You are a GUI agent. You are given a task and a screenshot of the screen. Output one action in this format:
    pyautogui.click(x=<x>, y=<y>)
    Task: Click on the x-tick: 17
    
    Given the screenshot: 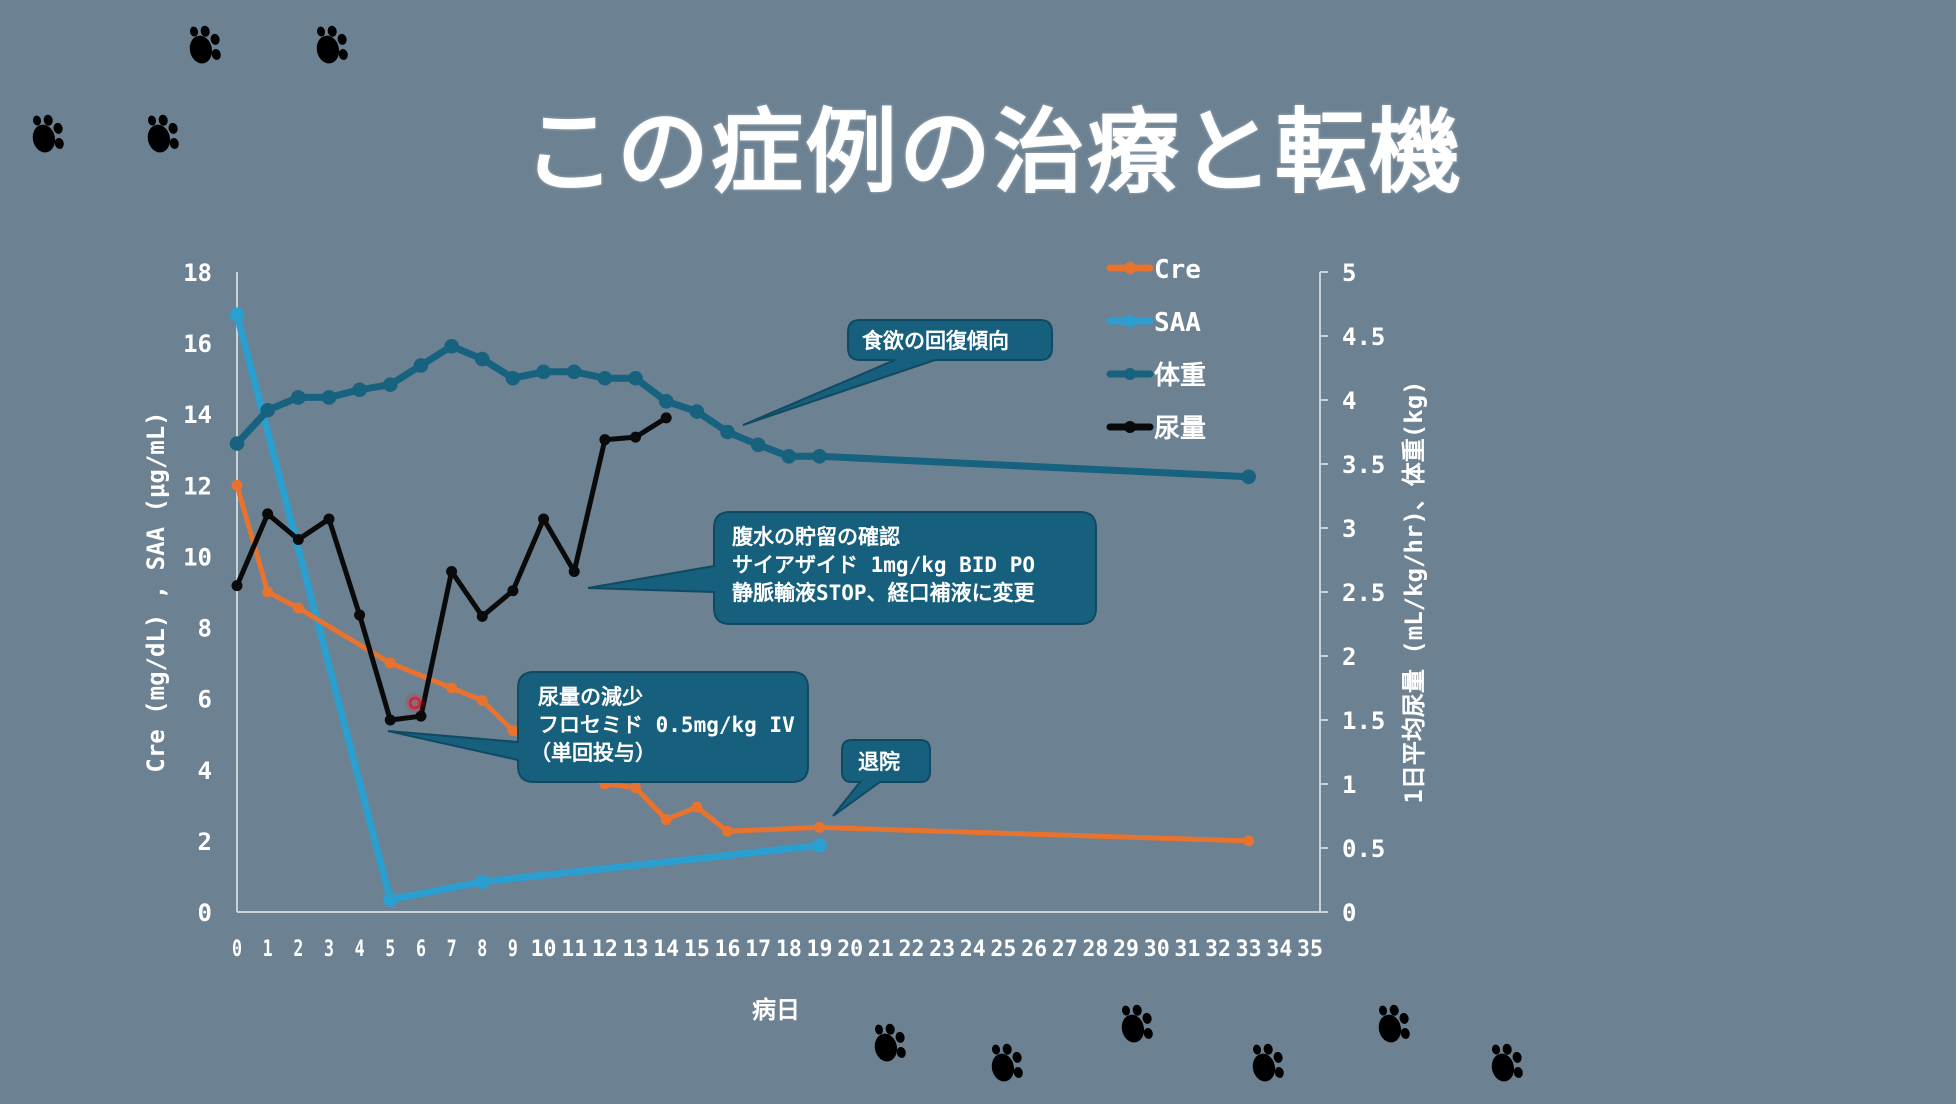 What is the action you would take?
    pyautogui.click(x=758, y=949)
    